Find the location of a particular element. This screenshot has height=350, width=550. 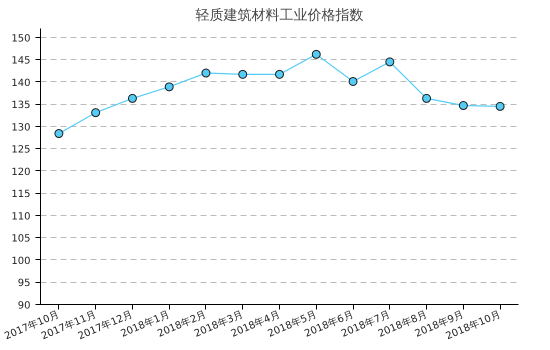

y-tick-label: 100 is located at coordinates (21, 261).